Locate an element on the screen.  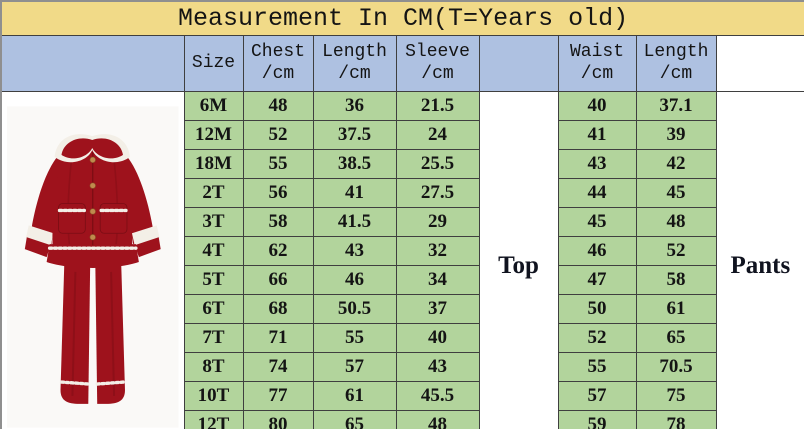
pants-length-cell: 52 is located at coordinates (676, 251).